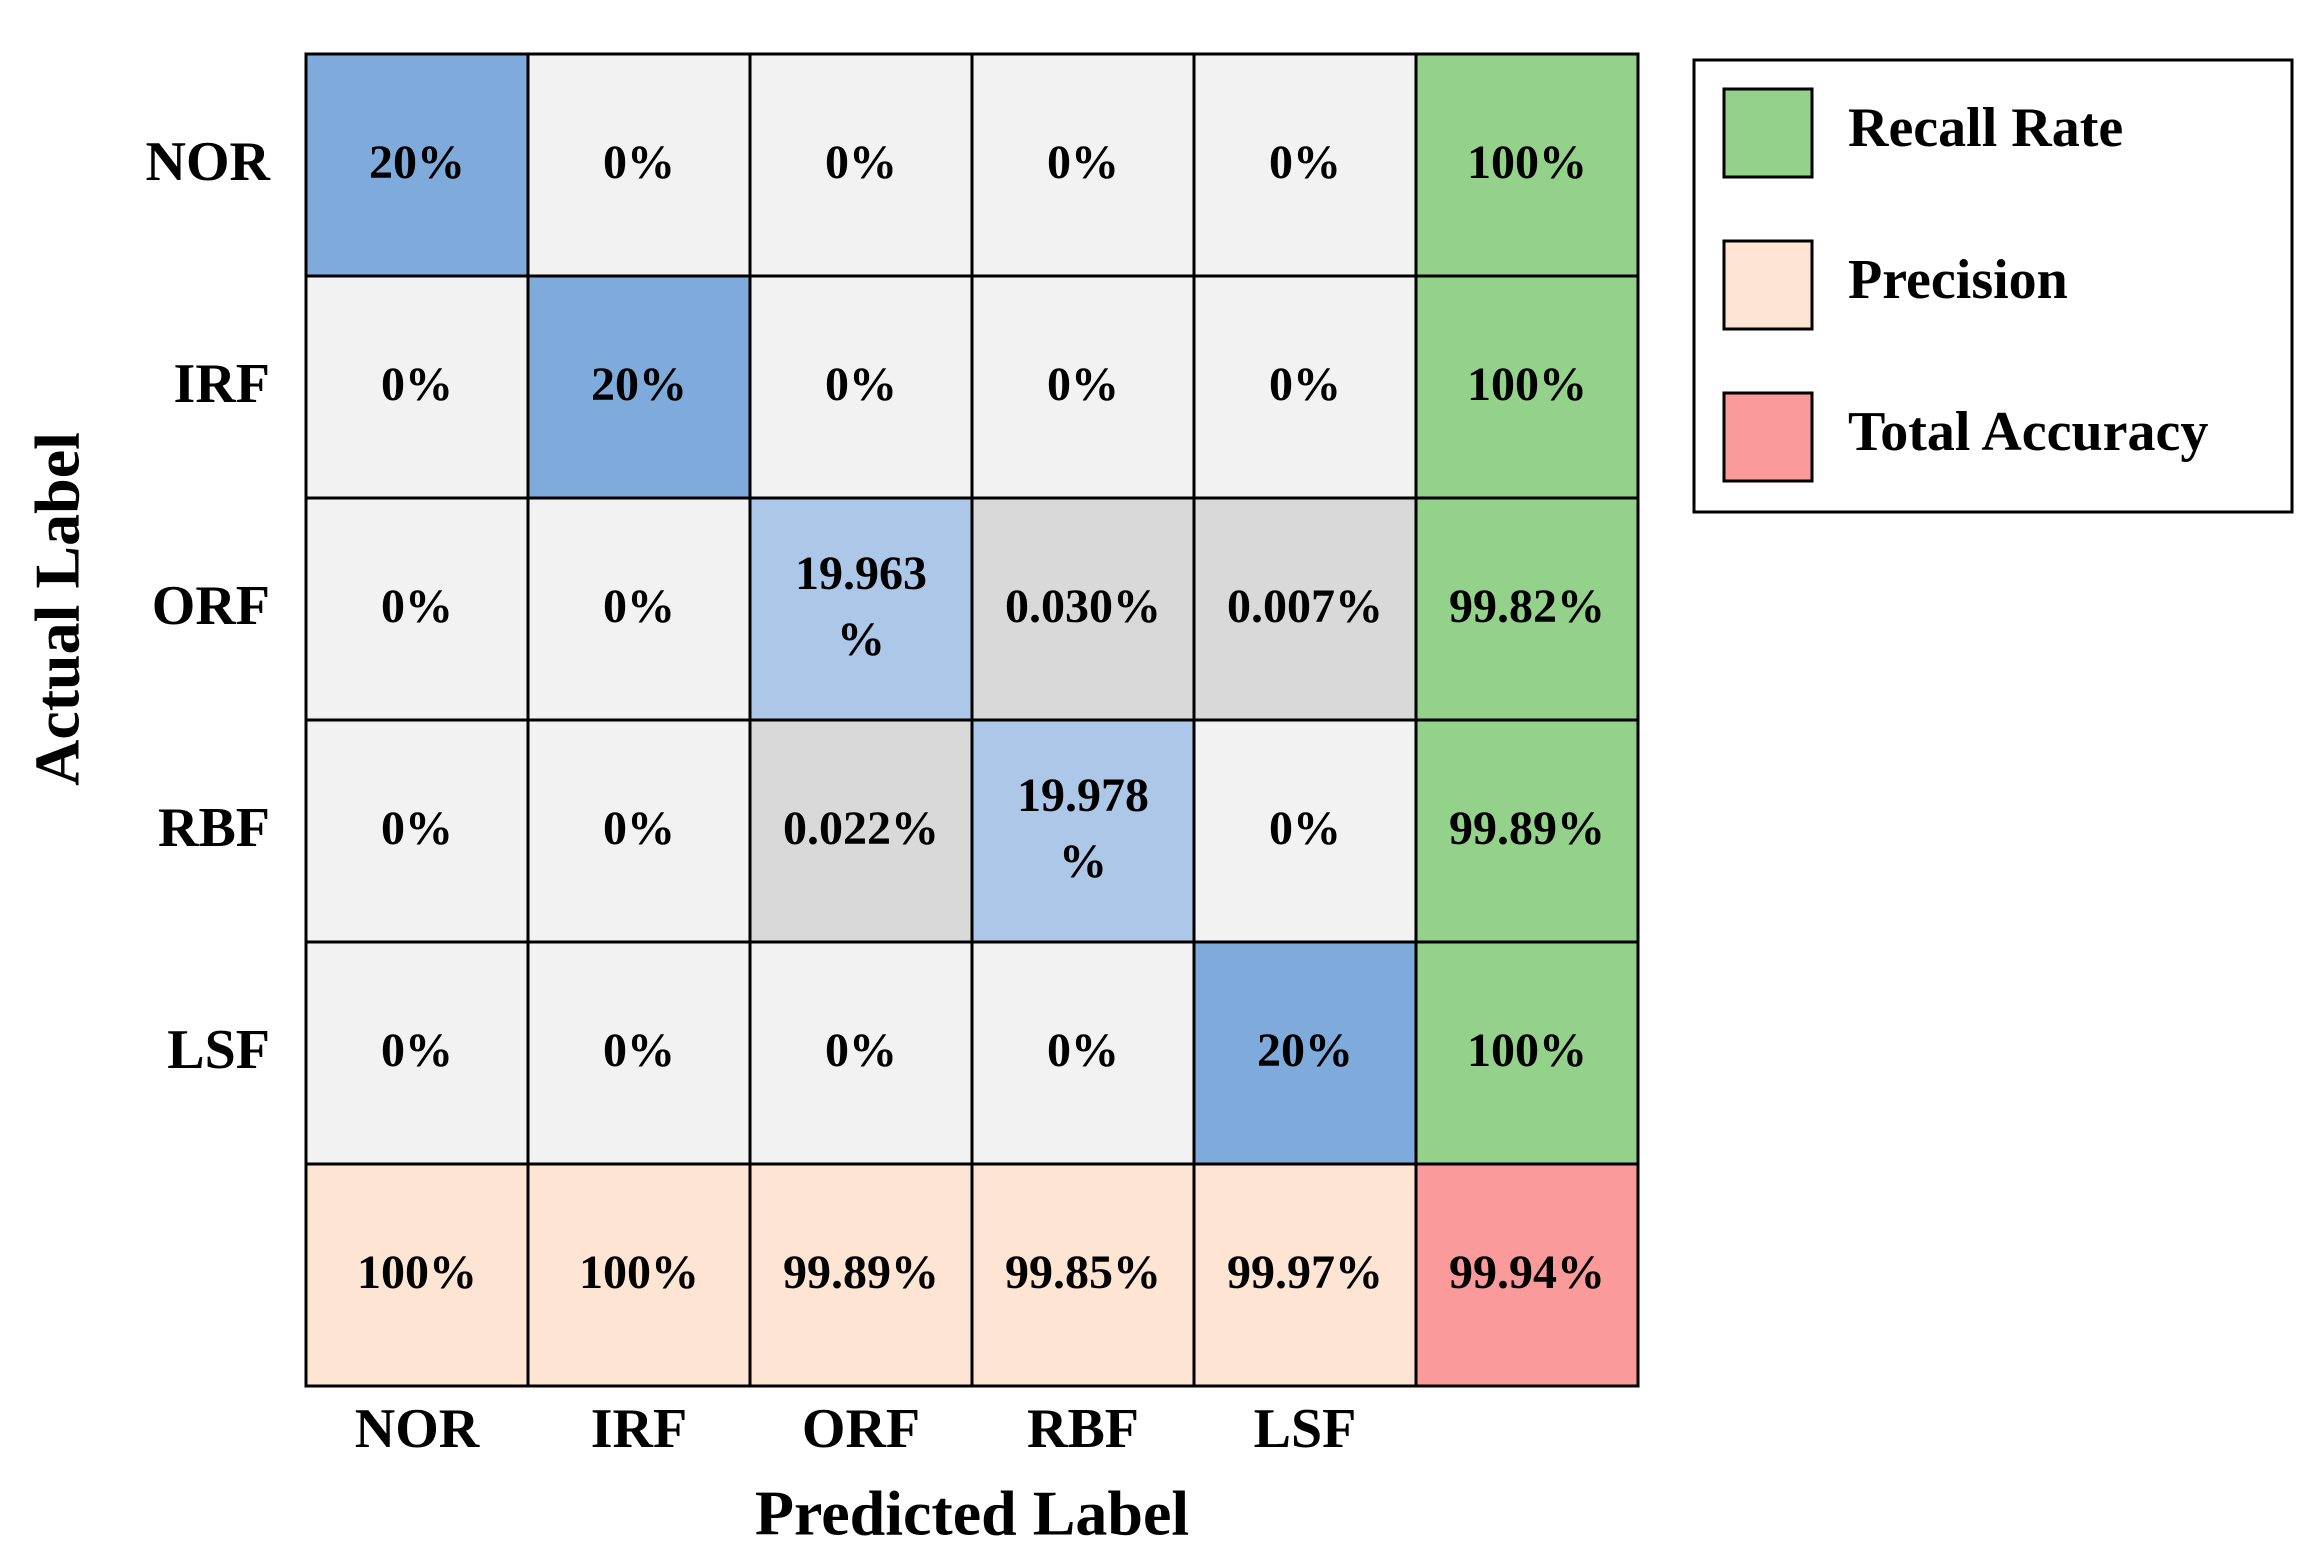 Image resolution: width=2317 pixels, height=1553 pixels. What do you see at coordinates (1083, 1429) in the screenshot?
I see `x-tick-label: RBF` at bounding box center [1083, 1429].